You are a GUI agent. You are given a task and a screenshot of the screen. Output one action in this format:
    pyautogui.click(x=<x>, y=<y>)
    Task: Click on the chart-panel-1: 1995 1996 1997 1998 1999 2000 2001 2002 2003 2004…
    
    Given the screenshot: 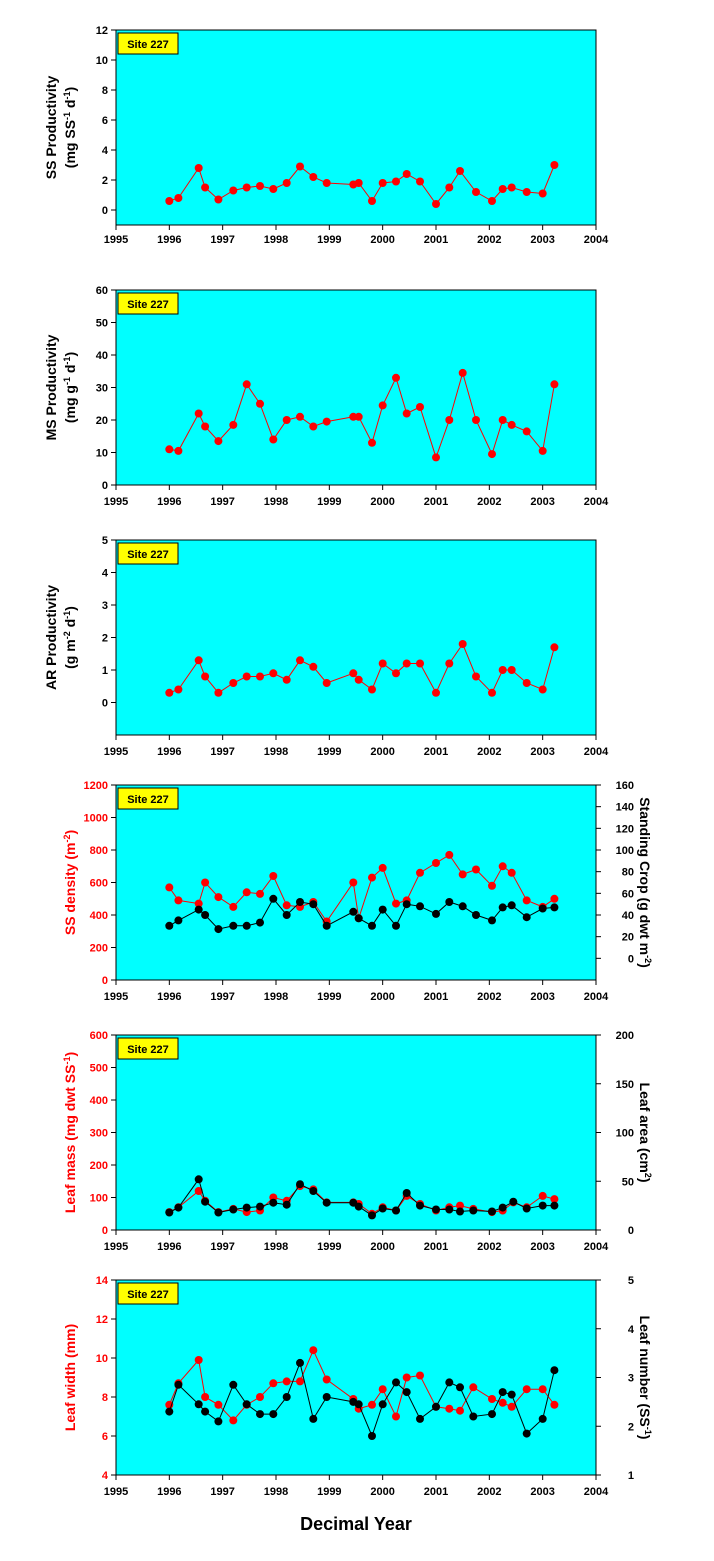 What is the action you would take?
    pyautogui.click(x=326, y=135)
    